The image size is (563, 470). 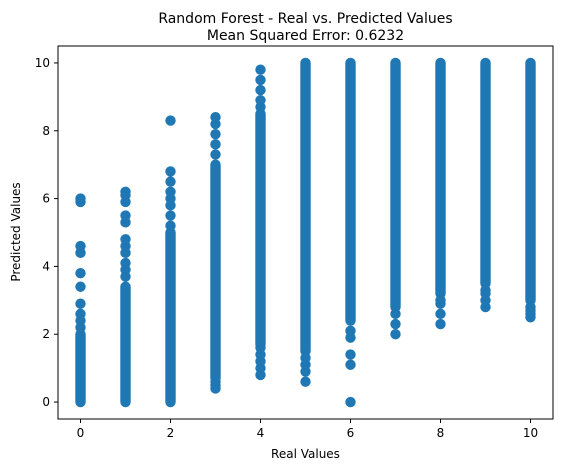 I want to click on y-axis-label: Predicted Values, so click(x=16, y=231).